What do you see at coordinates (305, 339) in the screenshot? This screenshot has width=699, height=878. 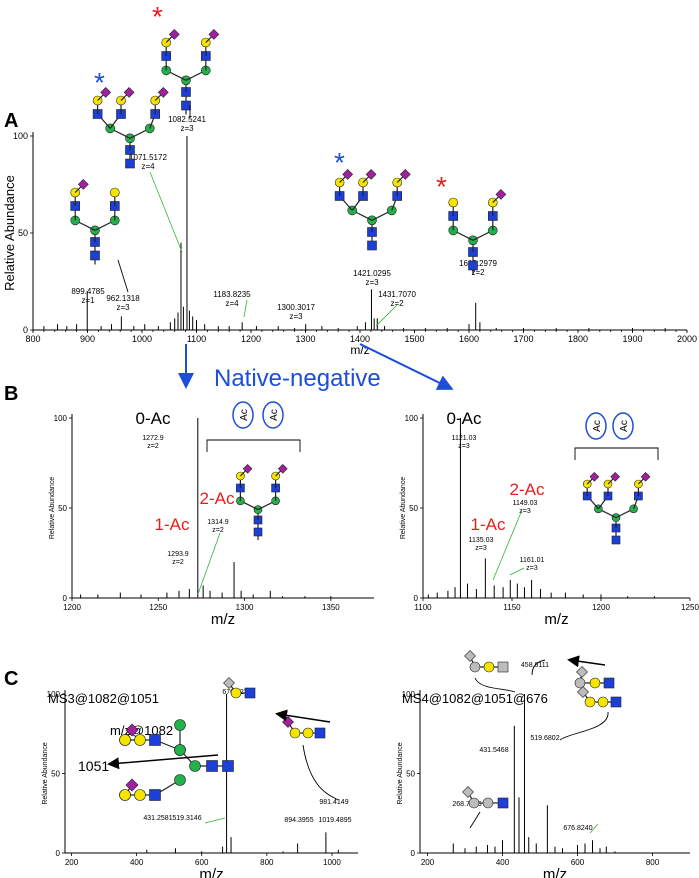 I see `x-tick-label: 1300` at bounding box center [305, 339].